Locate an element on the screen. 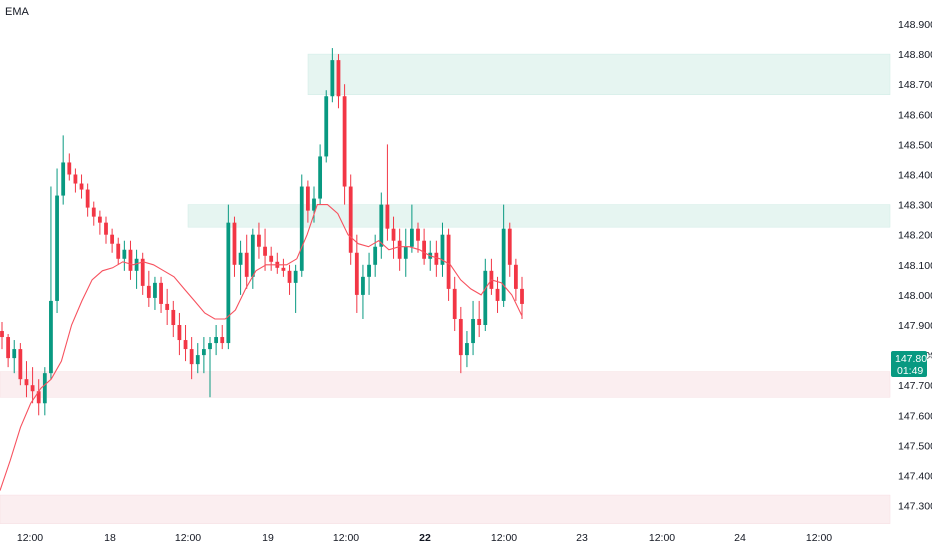  price-tick-label: 148.600 is located at coordinates (915, 115).